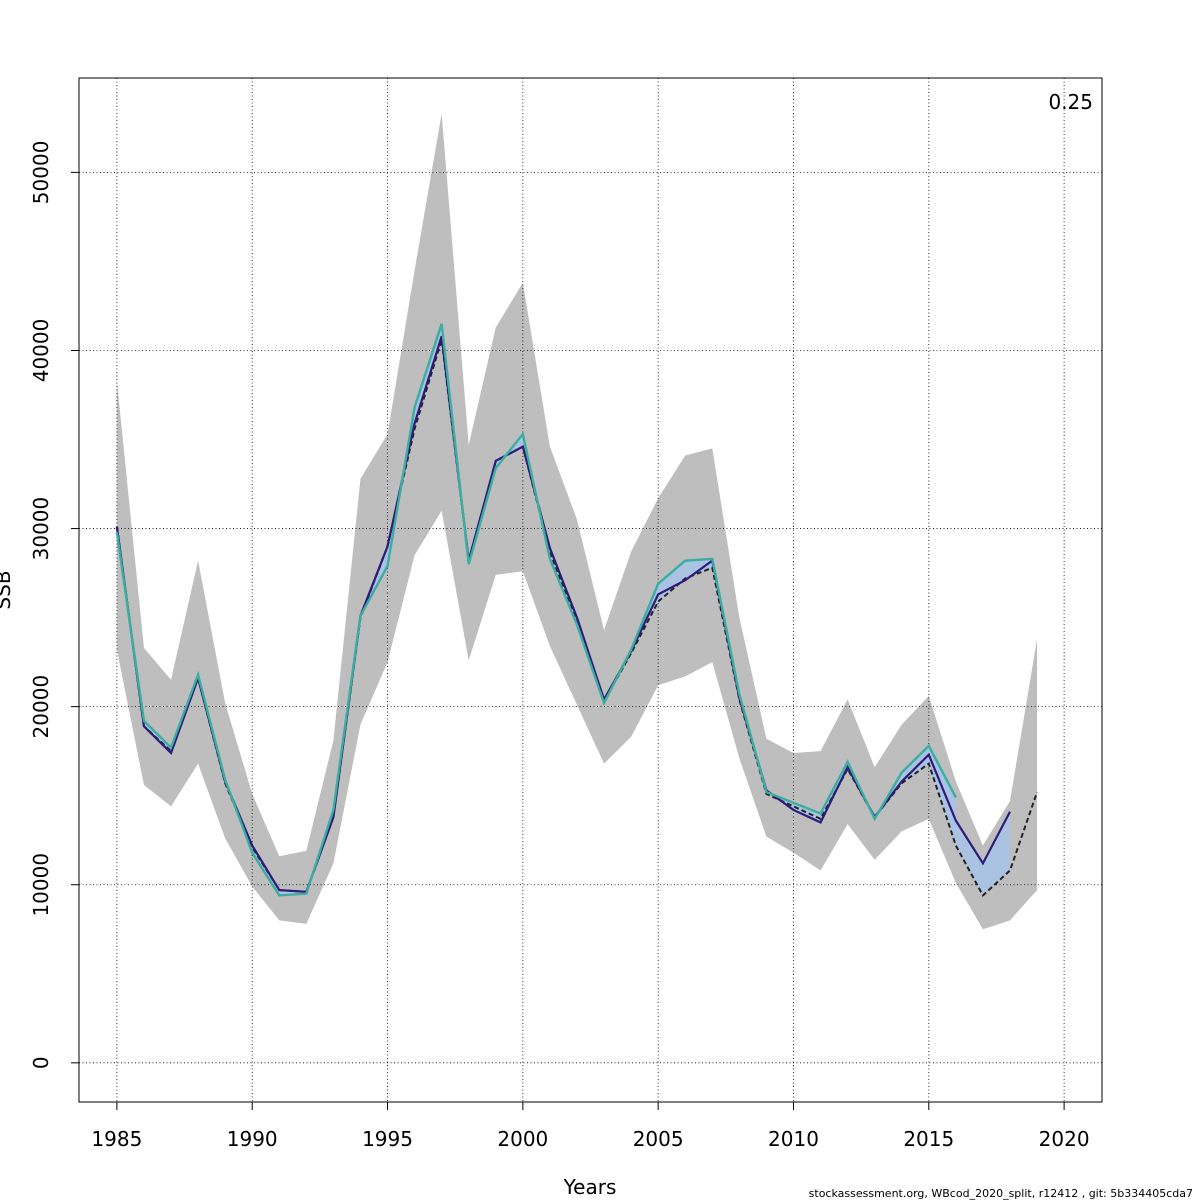 The width and height of the screenshot is (1200, 1200). What do you see at coordinates (387, 1139) in the screenshot?
I see `x-tick-label: 1995` at bounding box center [387, 1139].